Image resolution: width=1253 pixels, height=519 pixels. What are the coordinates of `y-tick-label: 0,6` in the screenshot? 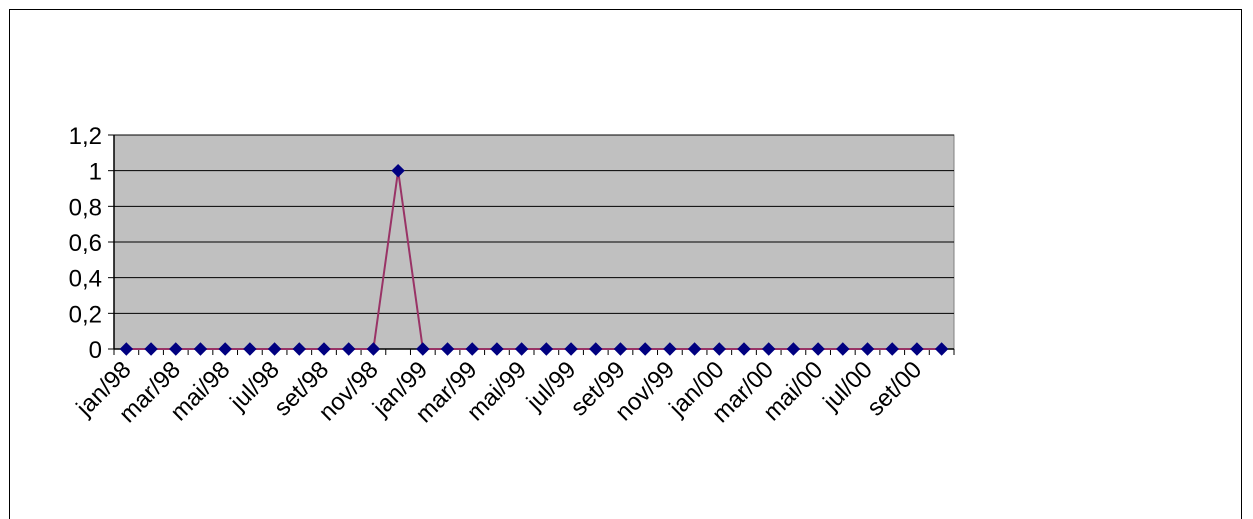 It's located at (85, 243).